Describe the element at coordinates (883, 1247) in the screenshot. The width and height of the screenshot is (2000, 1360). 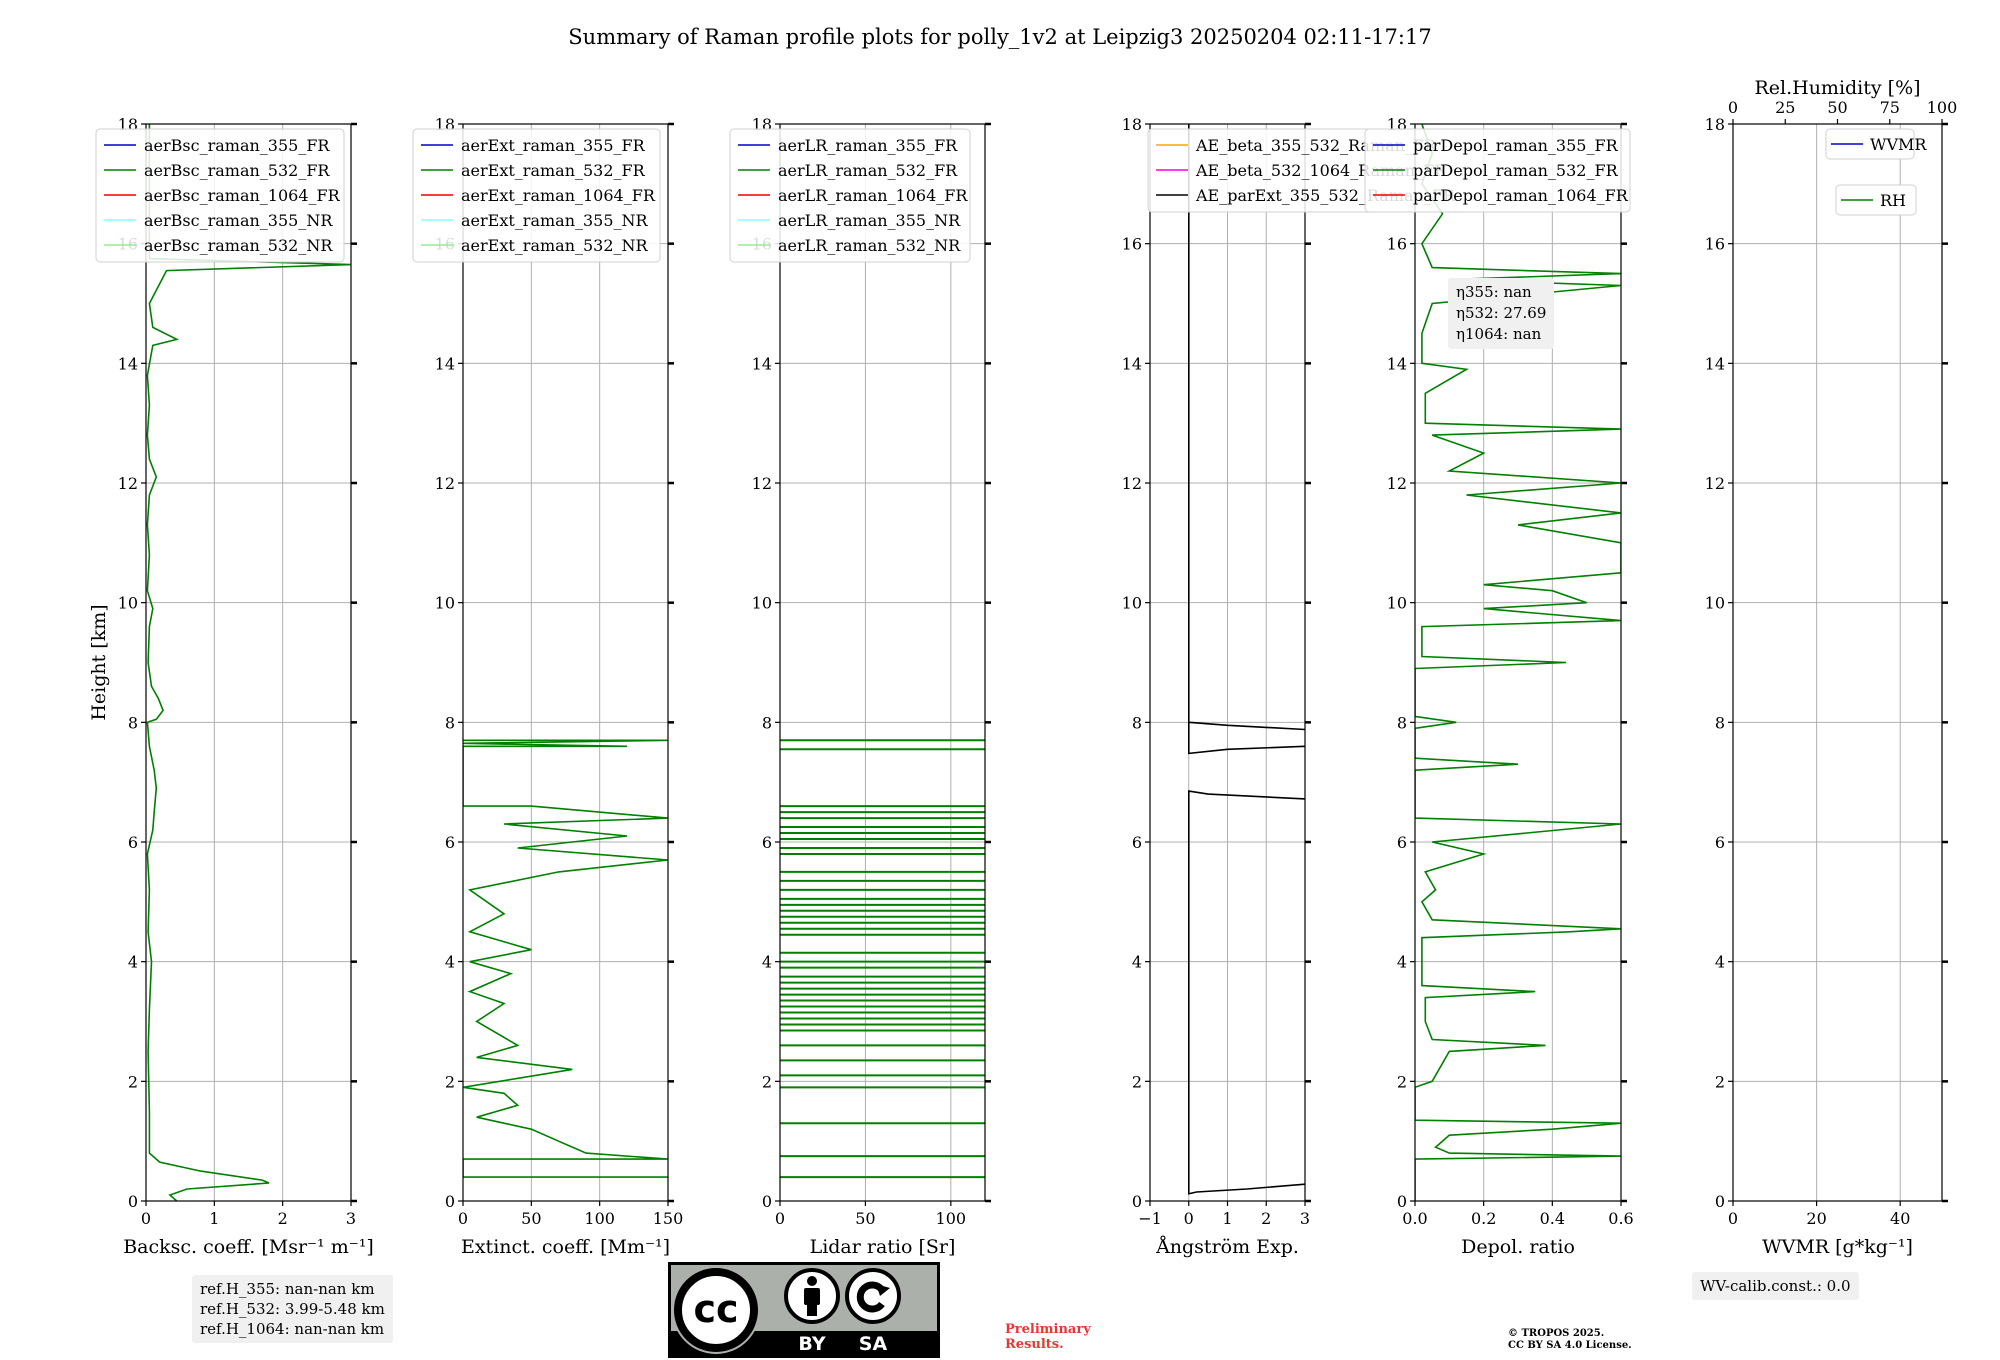
I see `x-axis-label: Lidar ratio [Sr]` at that location.